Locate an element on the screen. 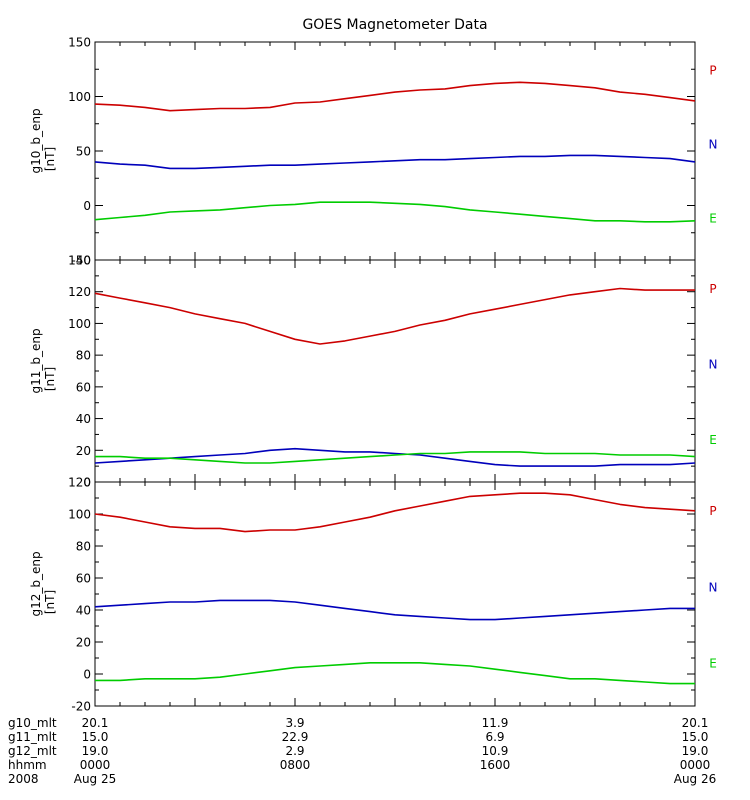 The width and height of the screenshot is (750, 800). y-axis-label: g10_b_enp is located at coordinates (36, 140).